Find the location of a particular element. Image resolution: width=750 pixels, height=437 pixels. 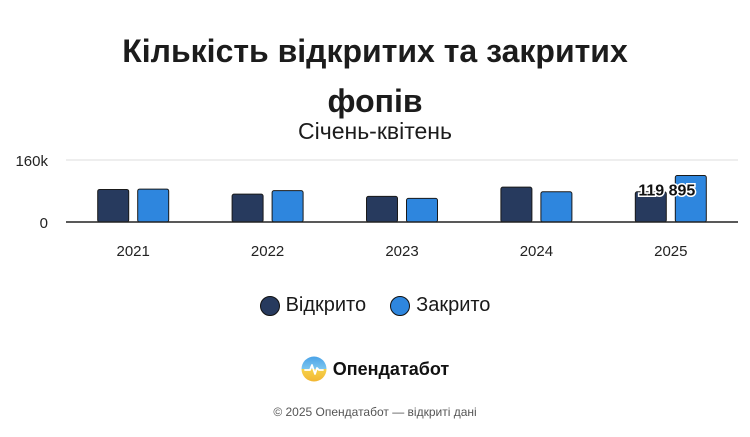

data-label: 119 895 is located at coordinates (666, 191).